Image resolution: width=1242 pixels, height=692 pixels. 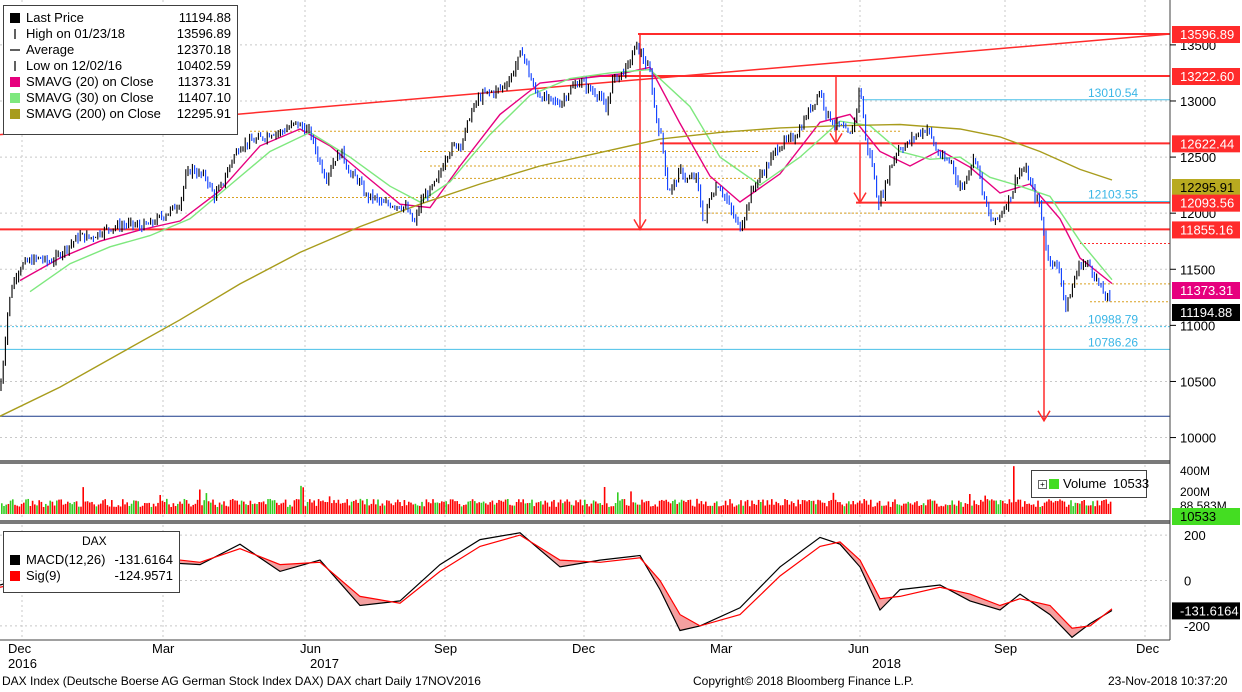 I want to click on macd-tick-label: 0, so click(x=1187, y=581).